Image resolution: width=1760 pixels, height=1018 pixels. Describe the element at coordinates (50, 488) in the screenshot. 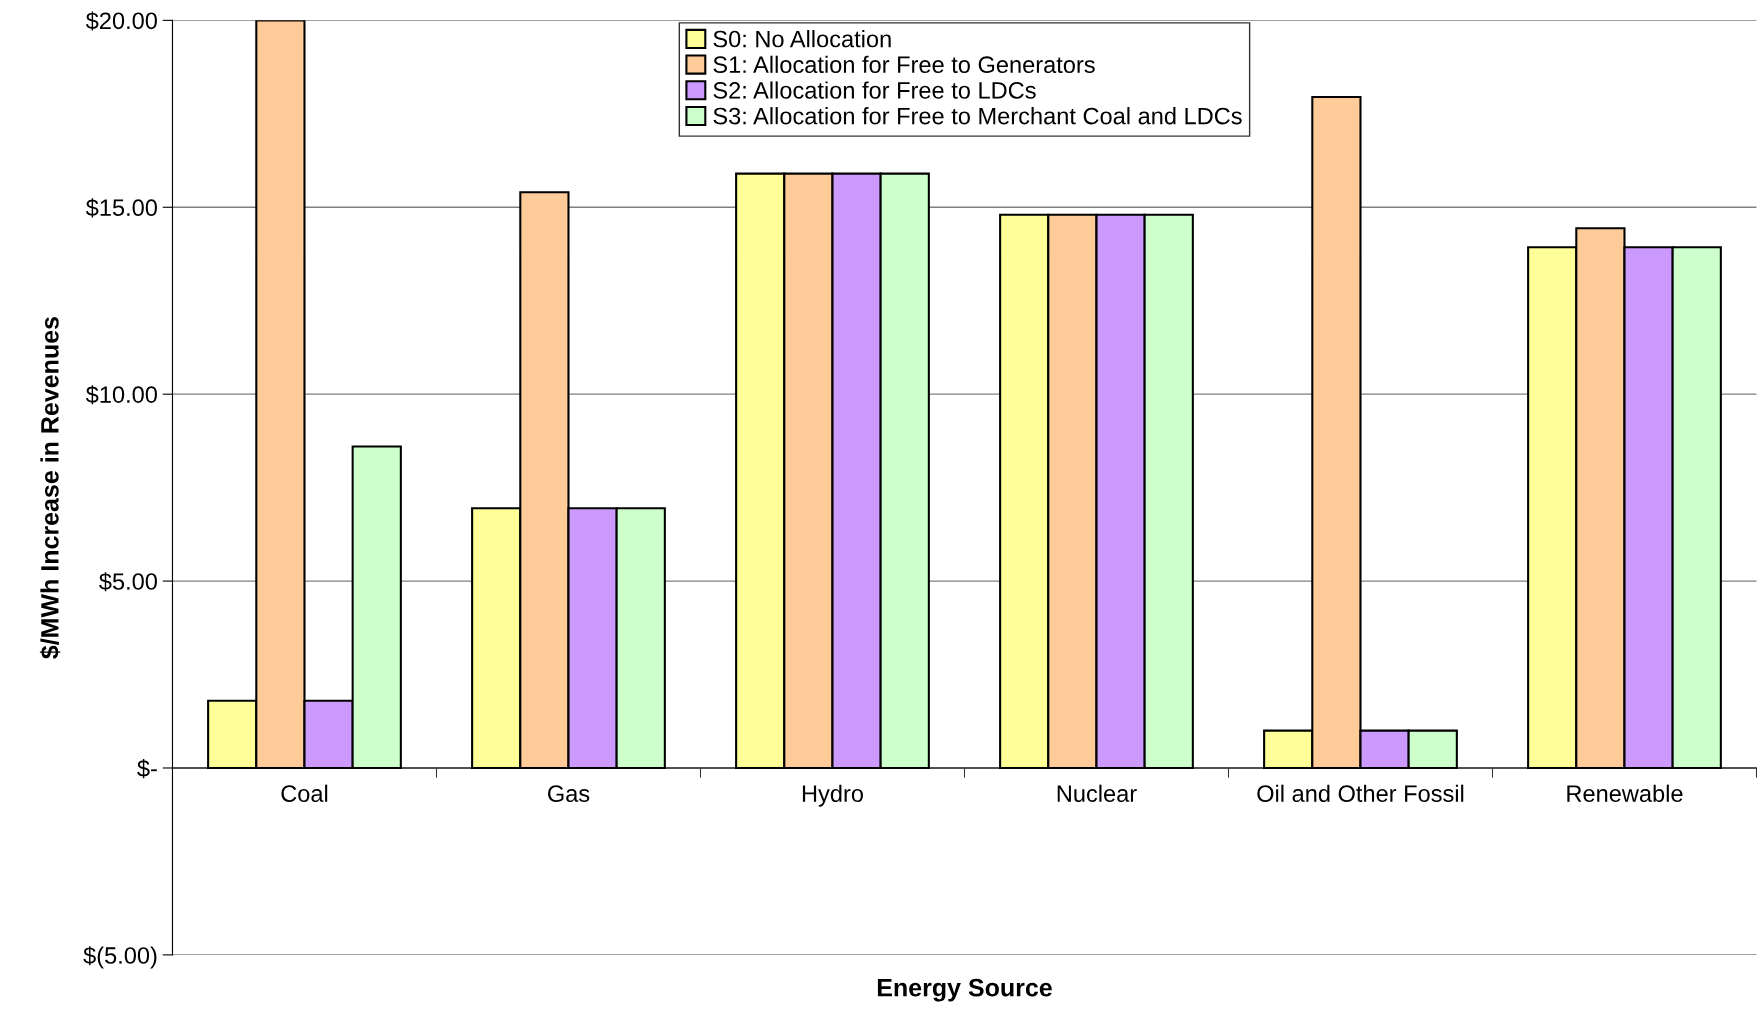

I see `y-axis-title: $/MWh Increase in Revenues` at that location.